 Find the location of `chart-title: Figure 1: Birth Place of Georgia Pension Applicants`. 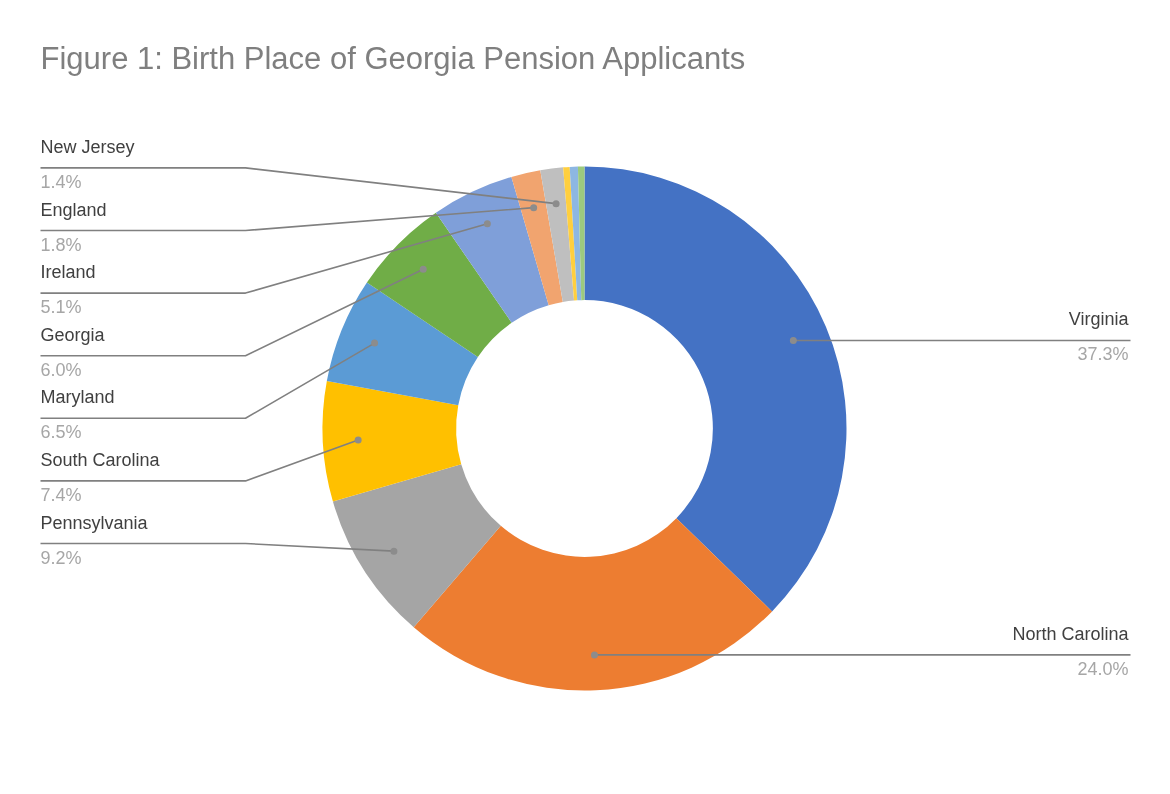

chart-title: Figure 1: Birth Place of Georgia Pension Applicants is located at coordinates (393, 58).